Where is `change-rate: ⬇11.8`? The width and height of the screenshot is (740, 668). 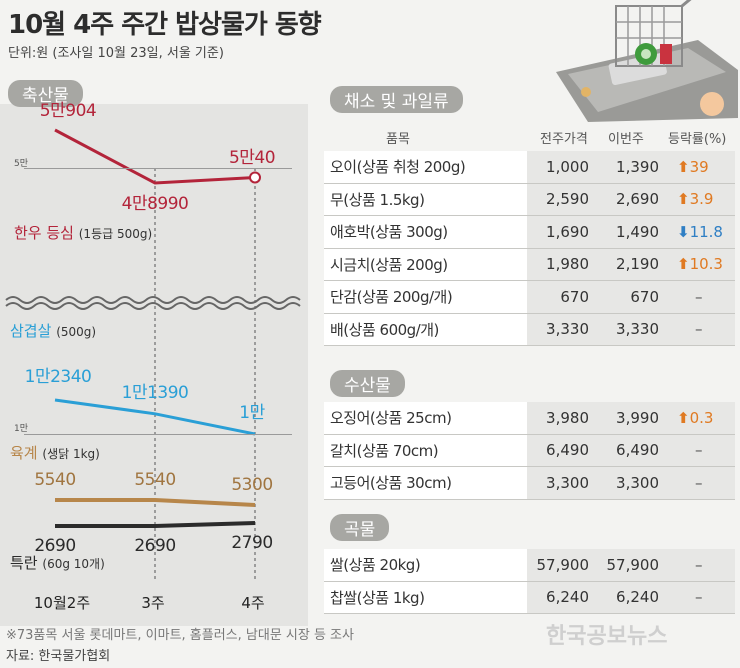 change-rate: ⬇11.8 is located at coordinates (701, 232).